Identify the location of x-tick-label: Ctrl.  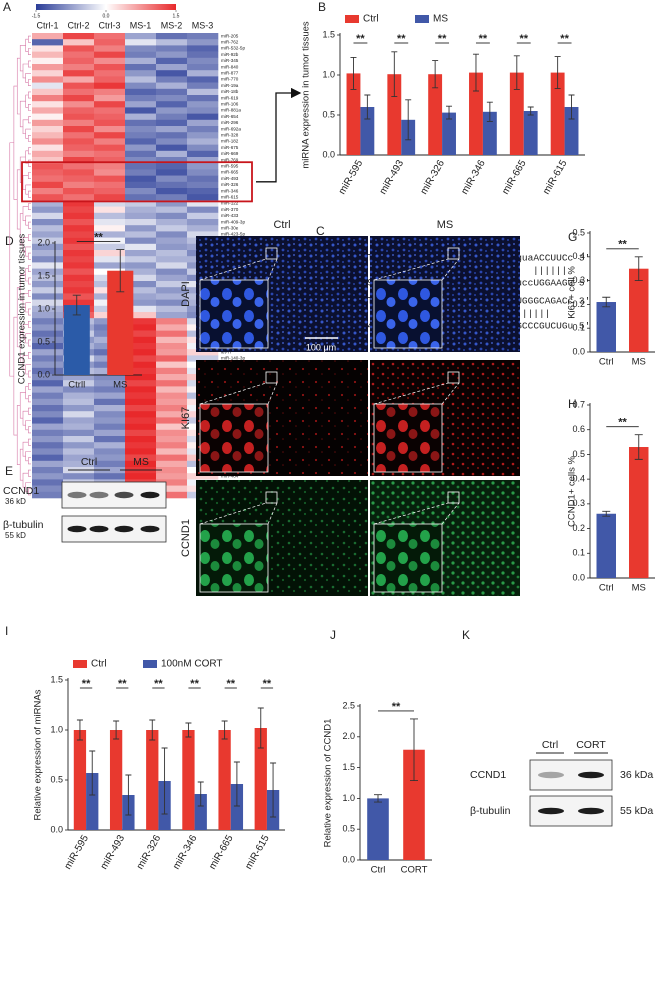
(606, 588).